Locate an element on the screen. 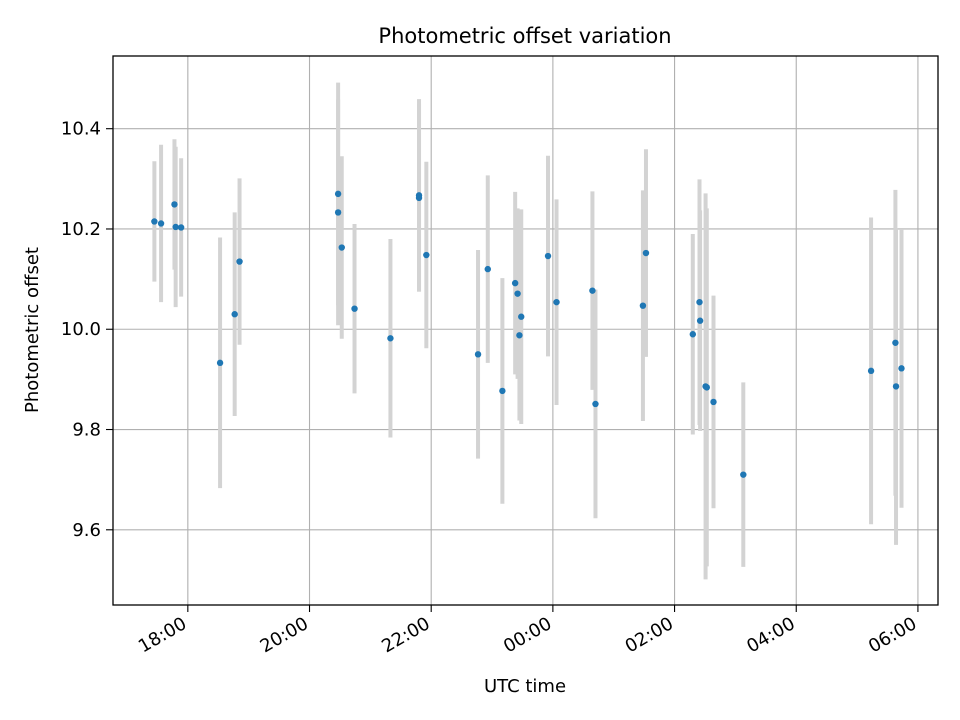 The width and height of the screenshot is (960, 720). x-axis-label: UTC time is located at coordinates (525, 686).